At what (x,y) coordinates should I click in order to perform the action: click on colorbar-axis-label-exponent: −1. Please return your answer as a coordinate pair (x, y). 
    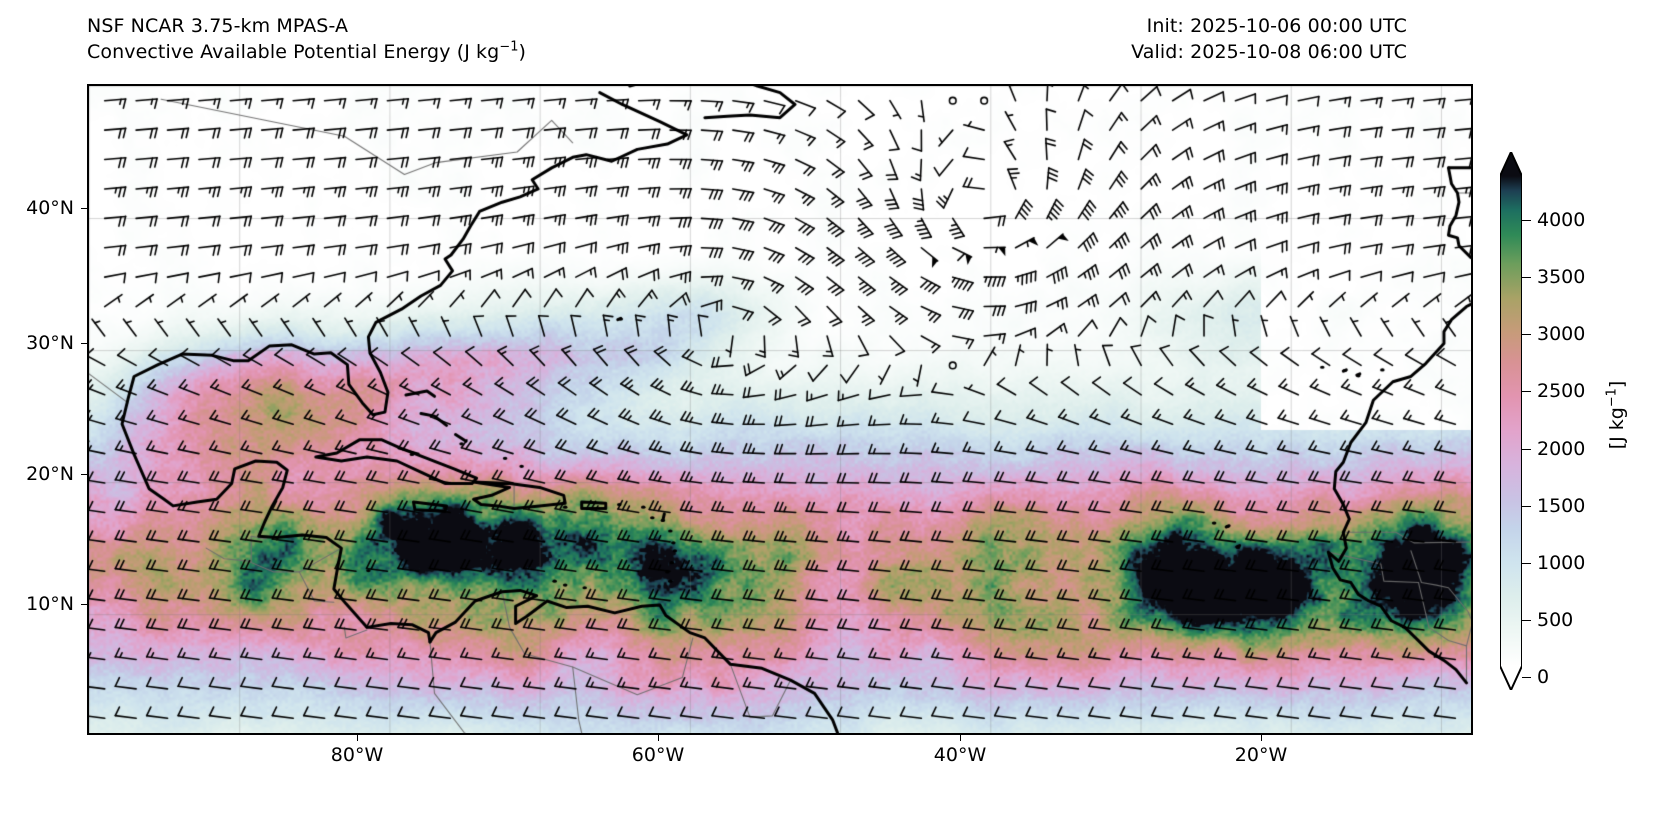
    Looking at the image, I should click on (1612, 398).